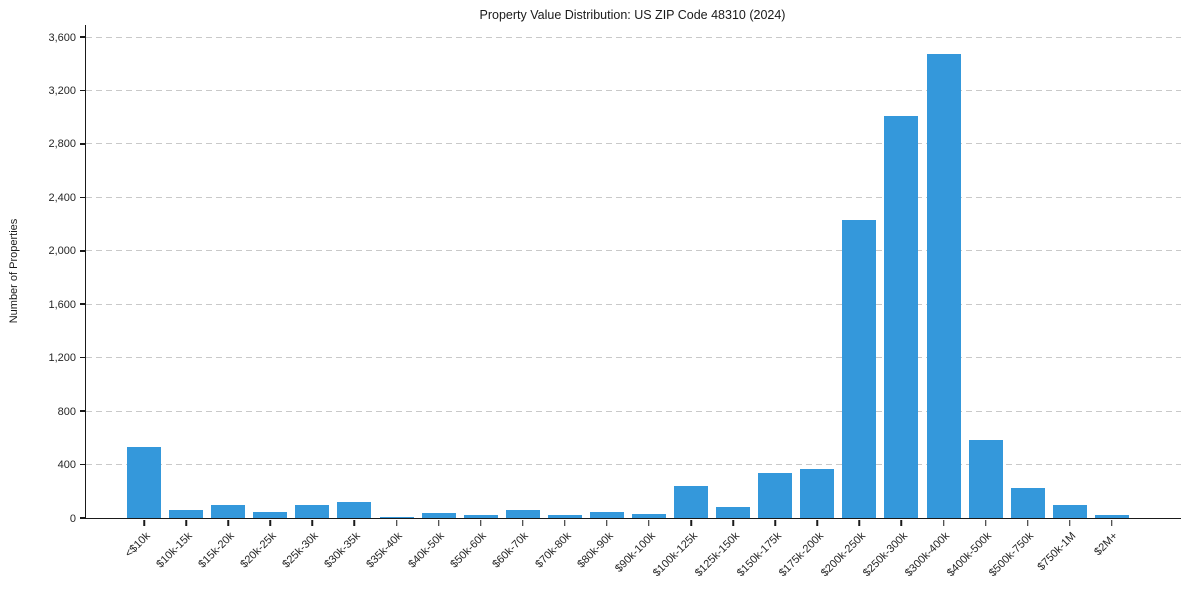  I want to click on bar-slot: $250k-300k, so click(891, 302).